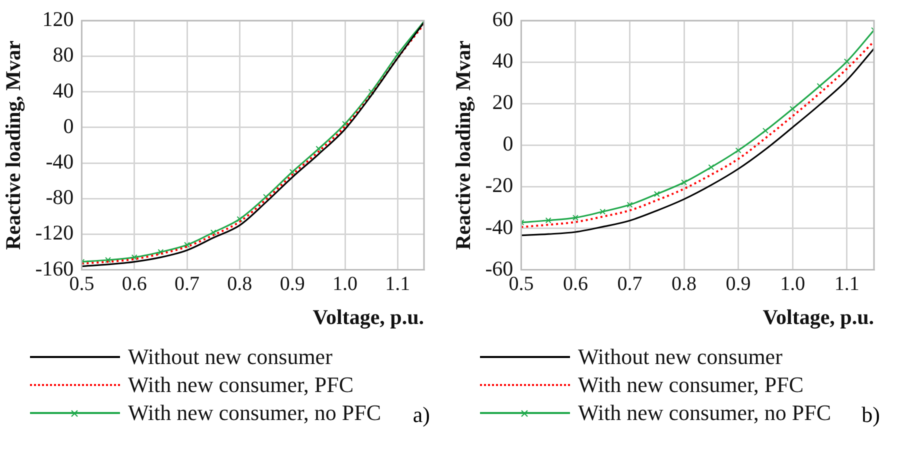 Image resolution: width=901 pixels, height=457 pixels. Describe the element at coordinates (871, 415) in the screenshot. I see `text: b)` at that location.